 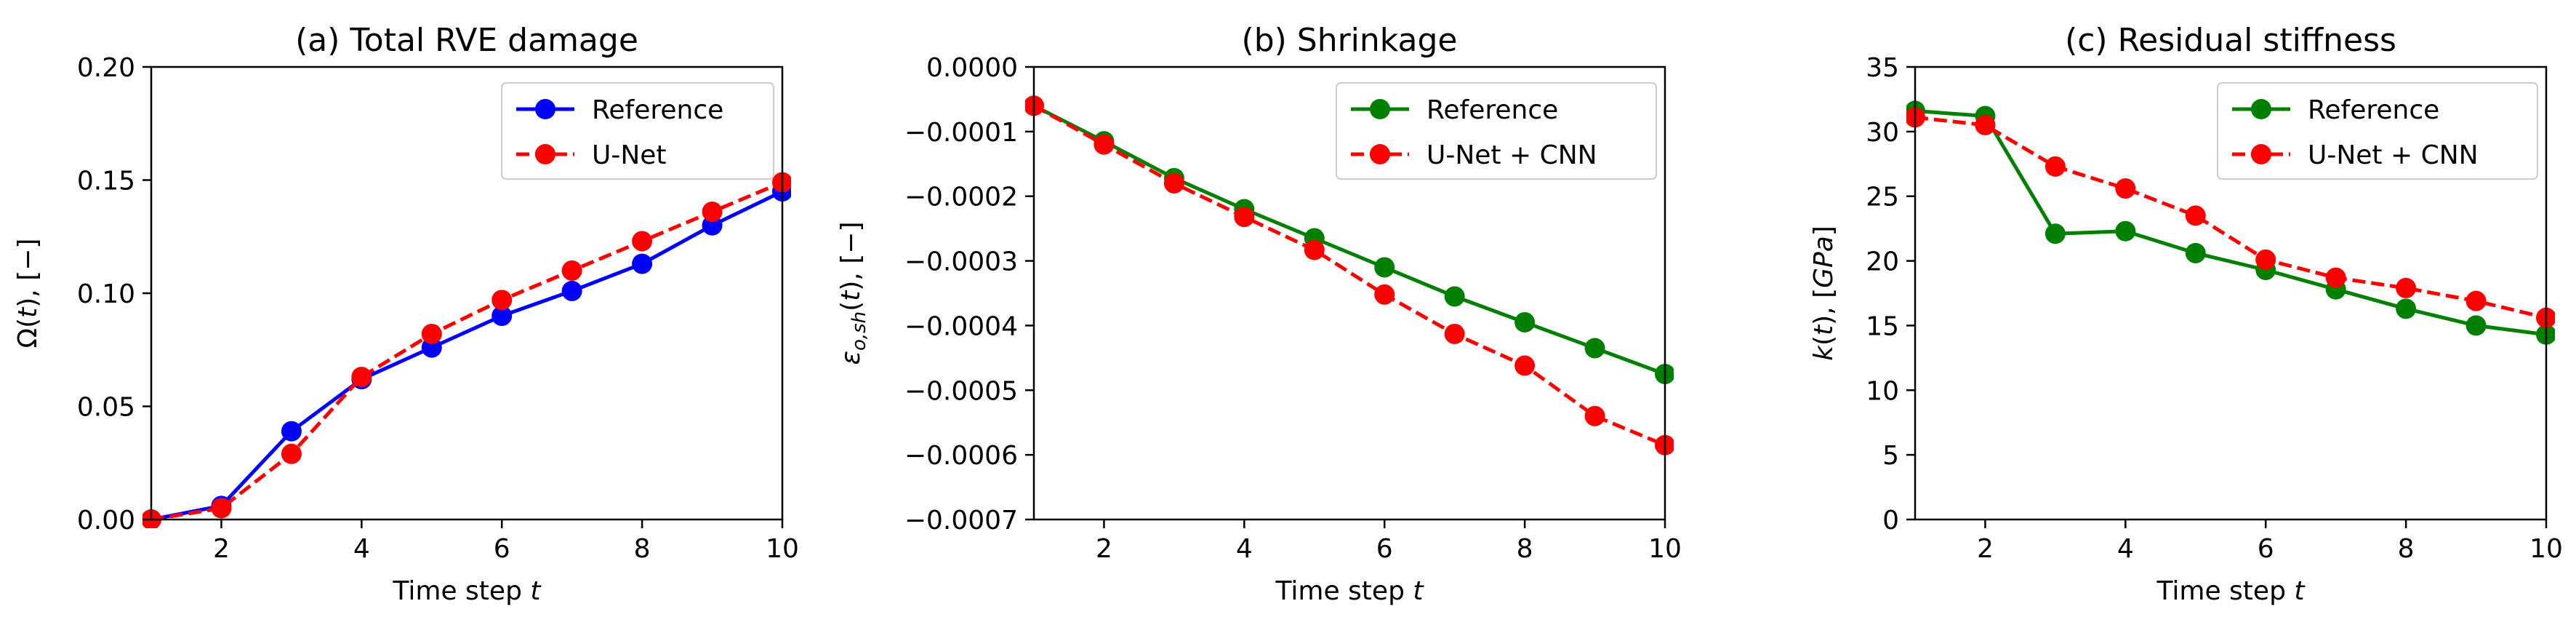 What do you see at coordinates (629, 155) in the screenshot?
I see `legend-label: U-Net` at bounding box center [629, 155].